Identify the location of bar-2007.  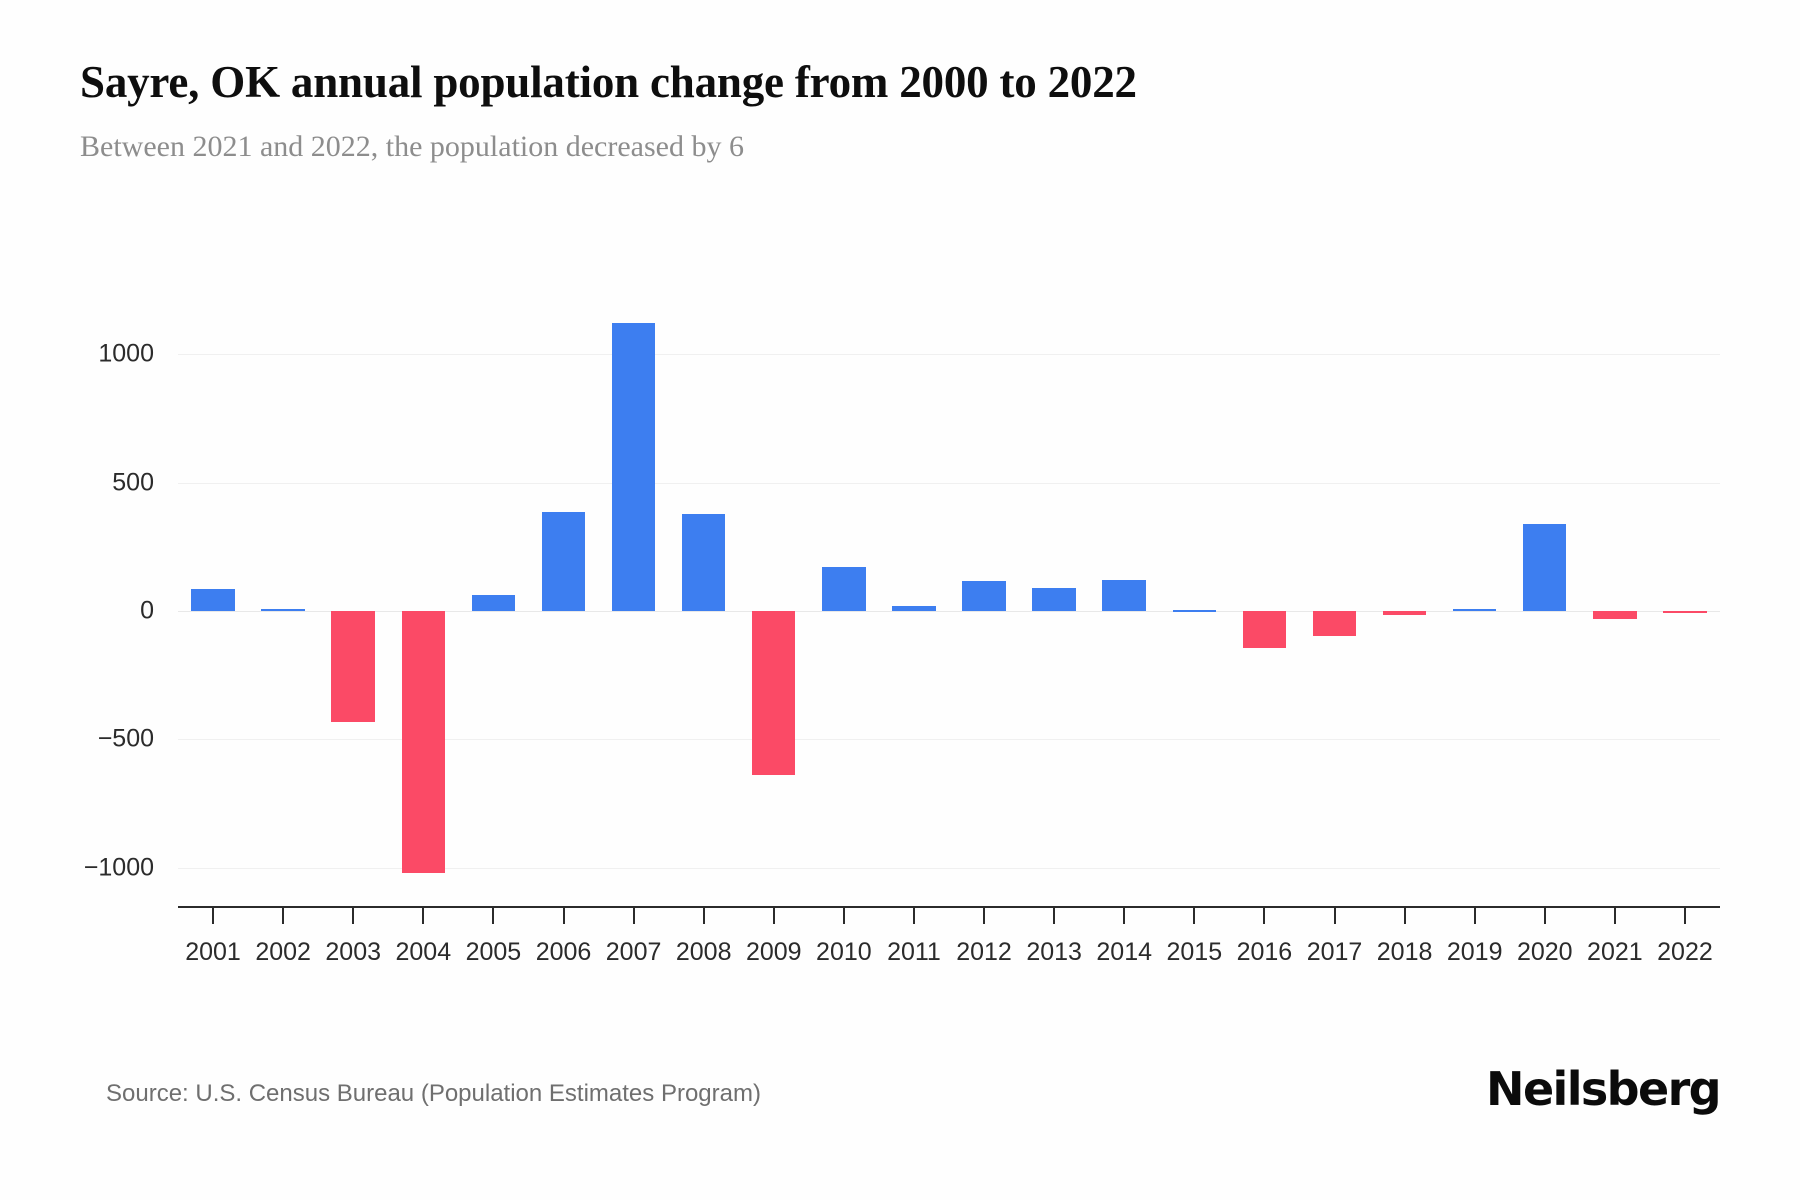
(633, 467).